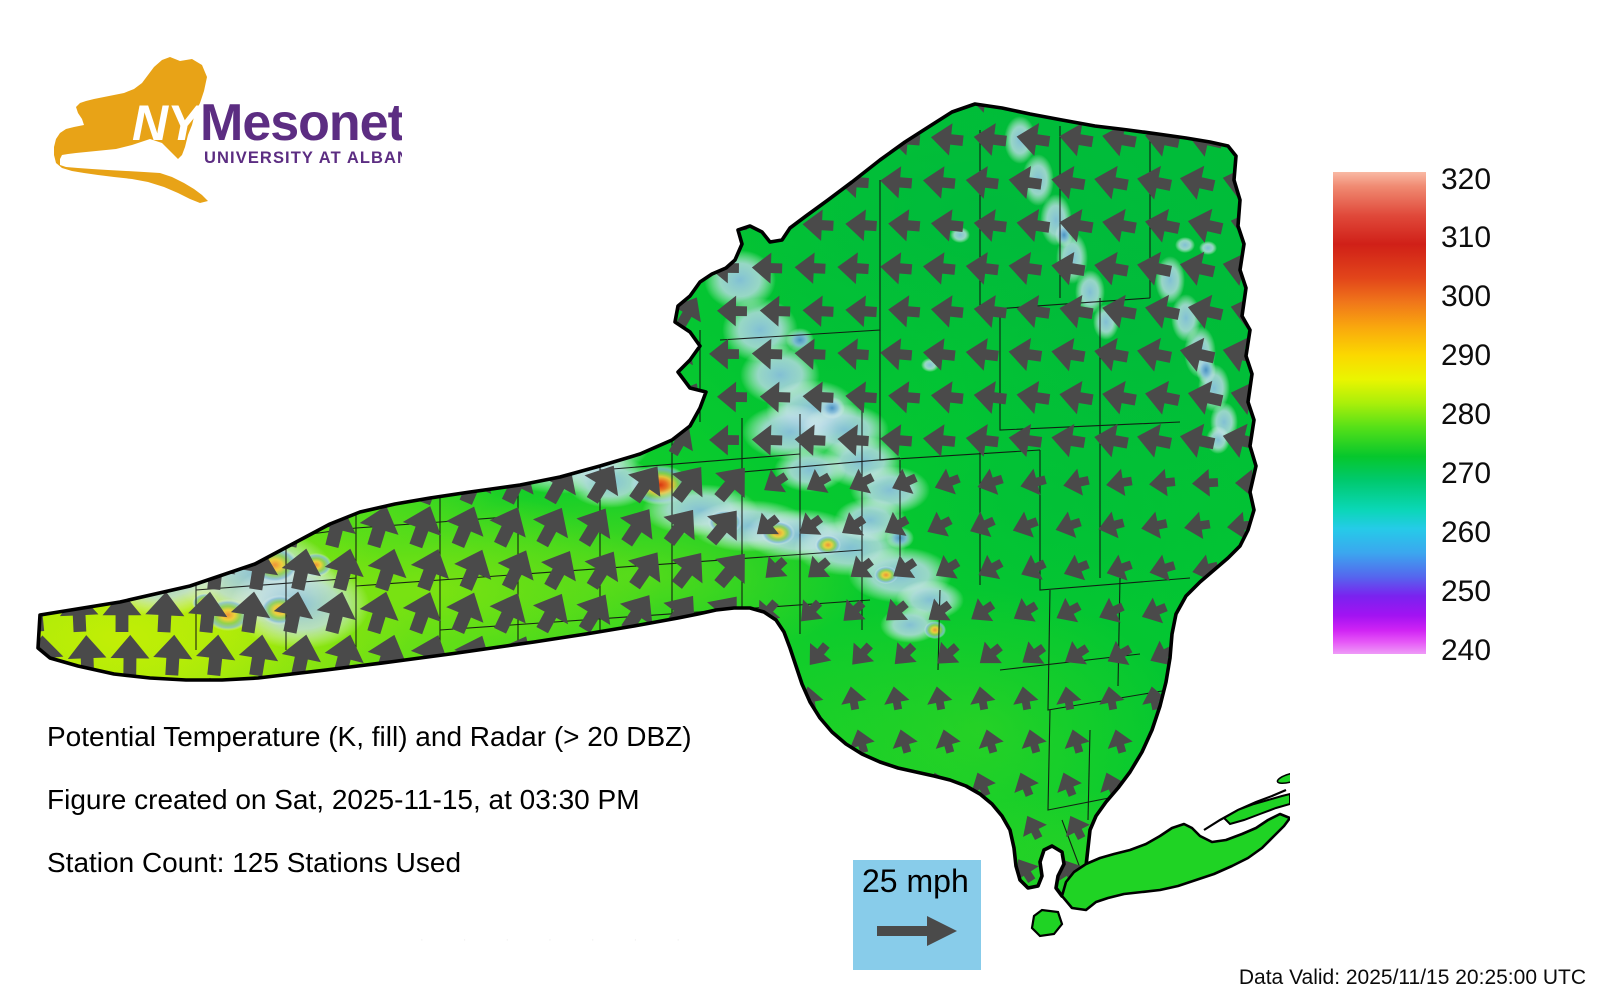  Describe the element at coordinates (1458, 415) in the screenshot. I see `colorbar: 320 310 300 290 280 270 260 250 240` at that location.